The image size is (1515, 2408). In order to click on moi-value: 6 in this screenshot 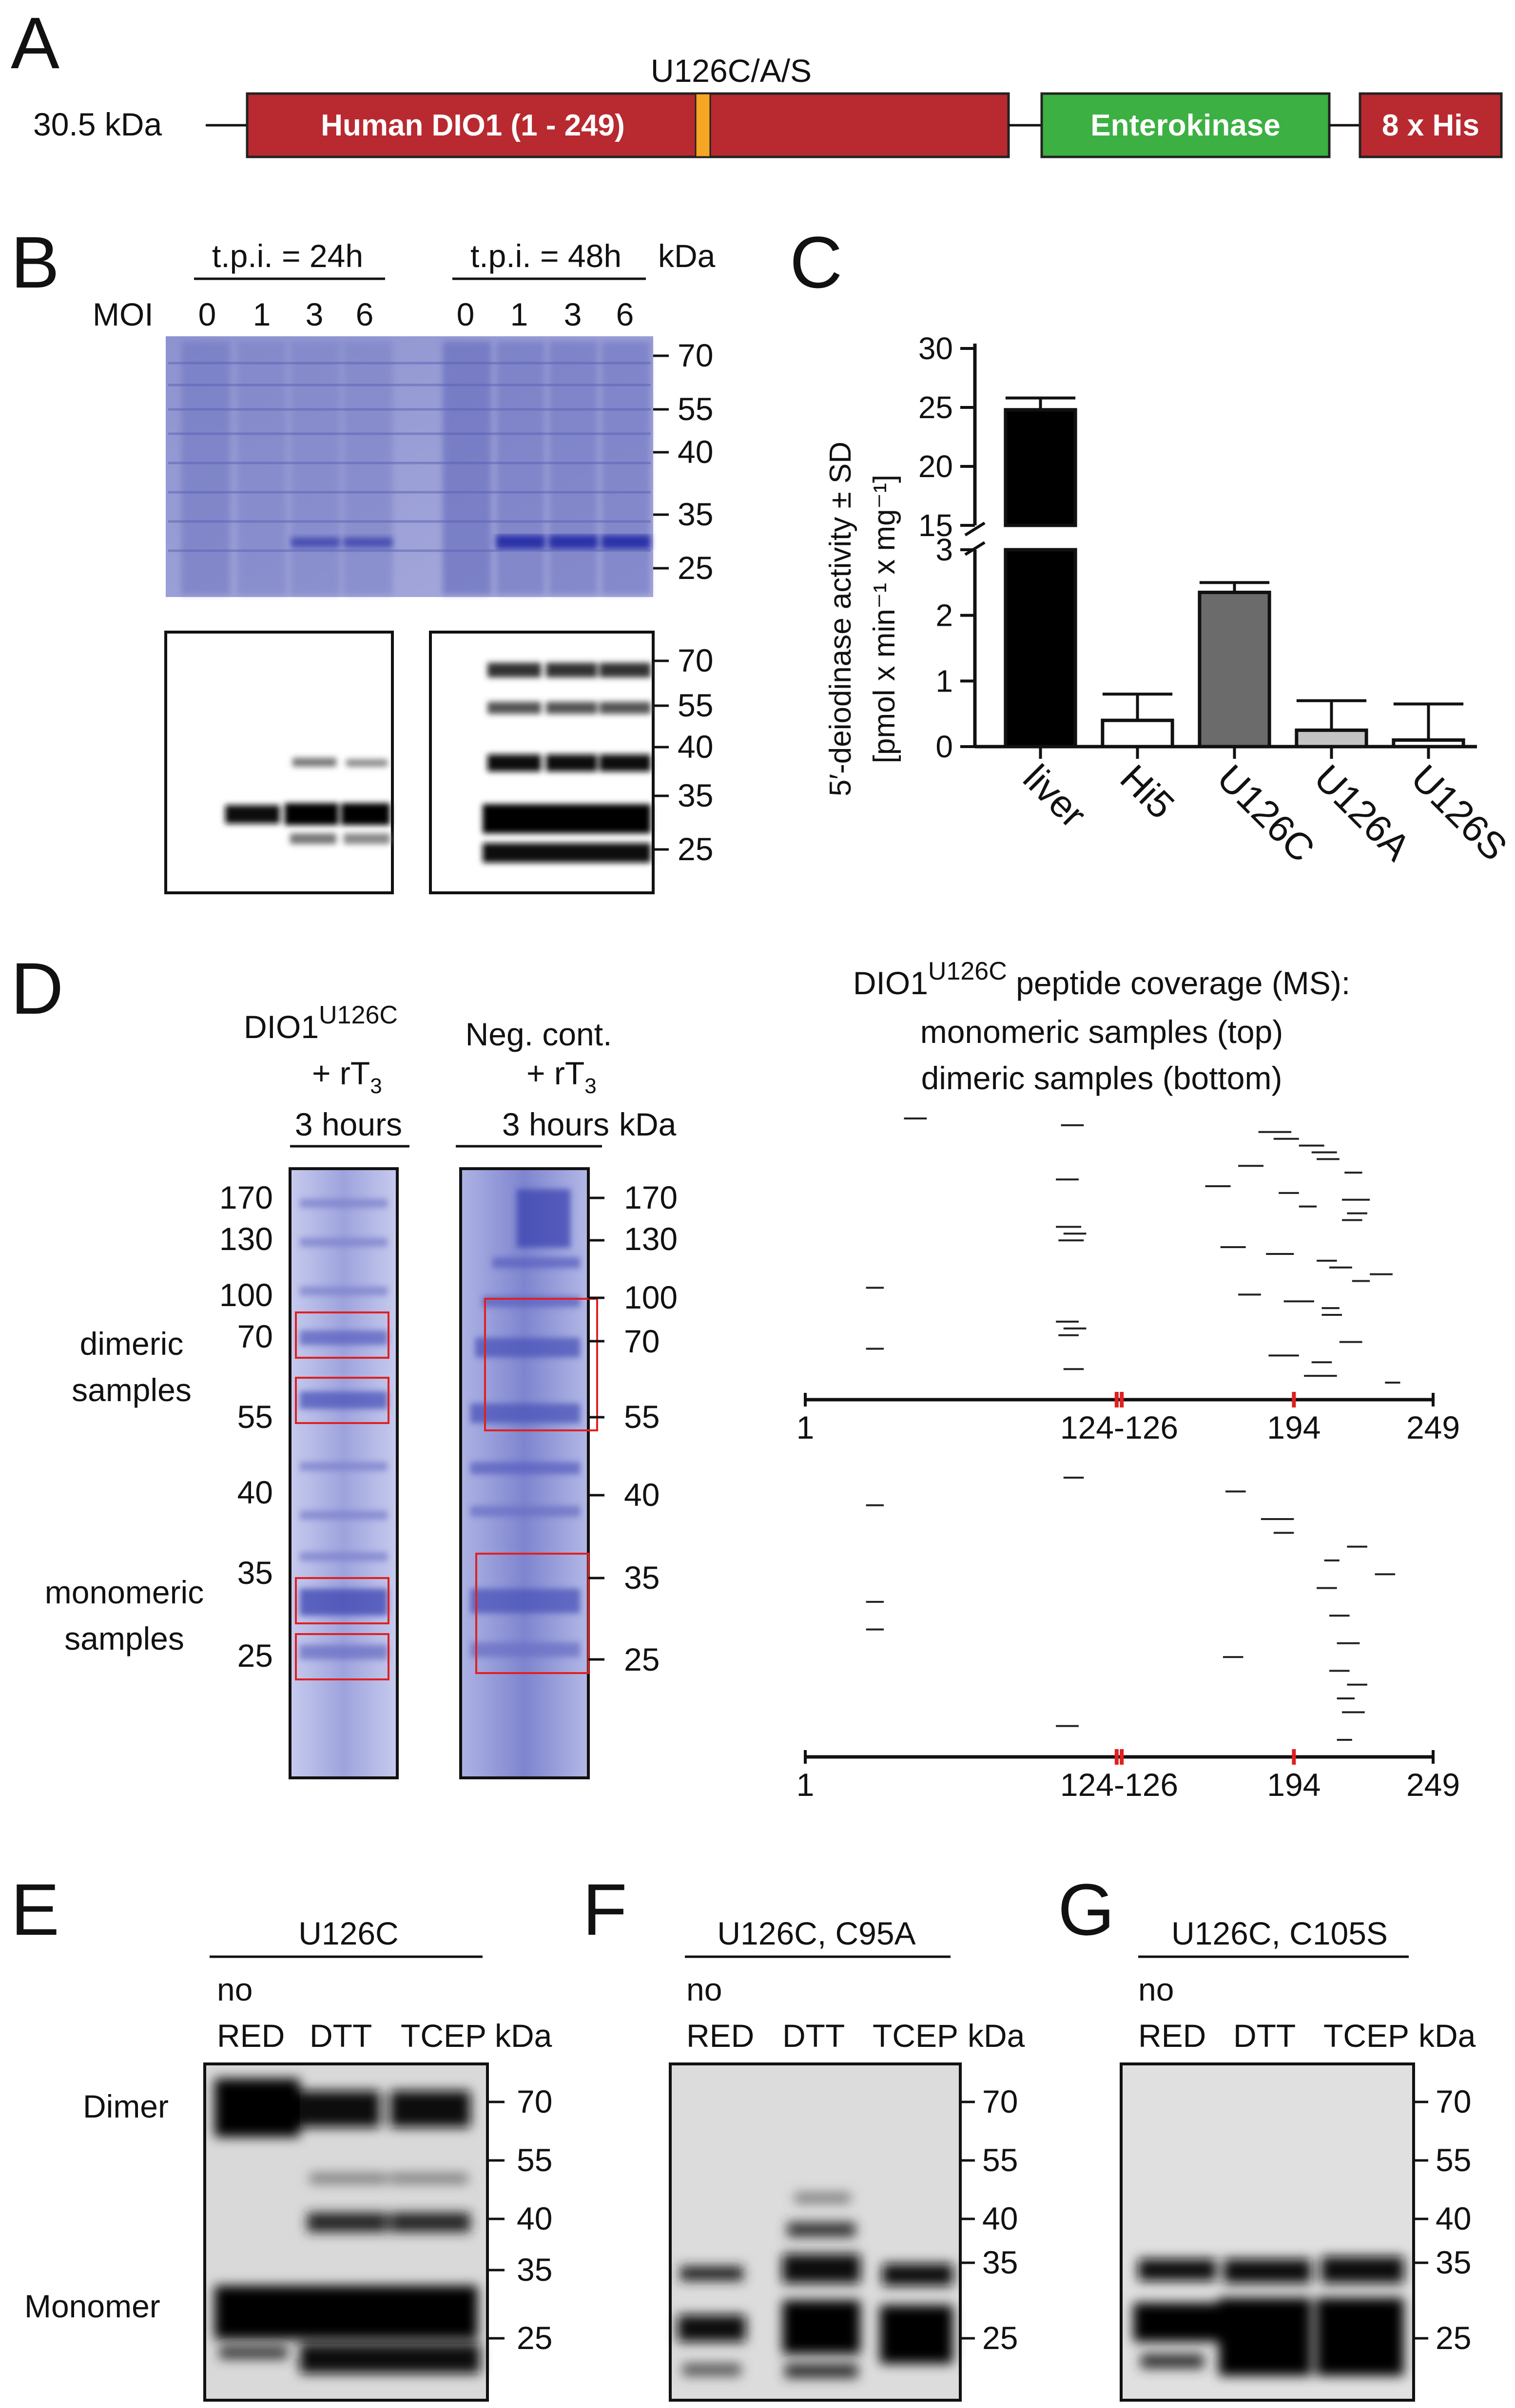, I will do `click(365, 314)`.